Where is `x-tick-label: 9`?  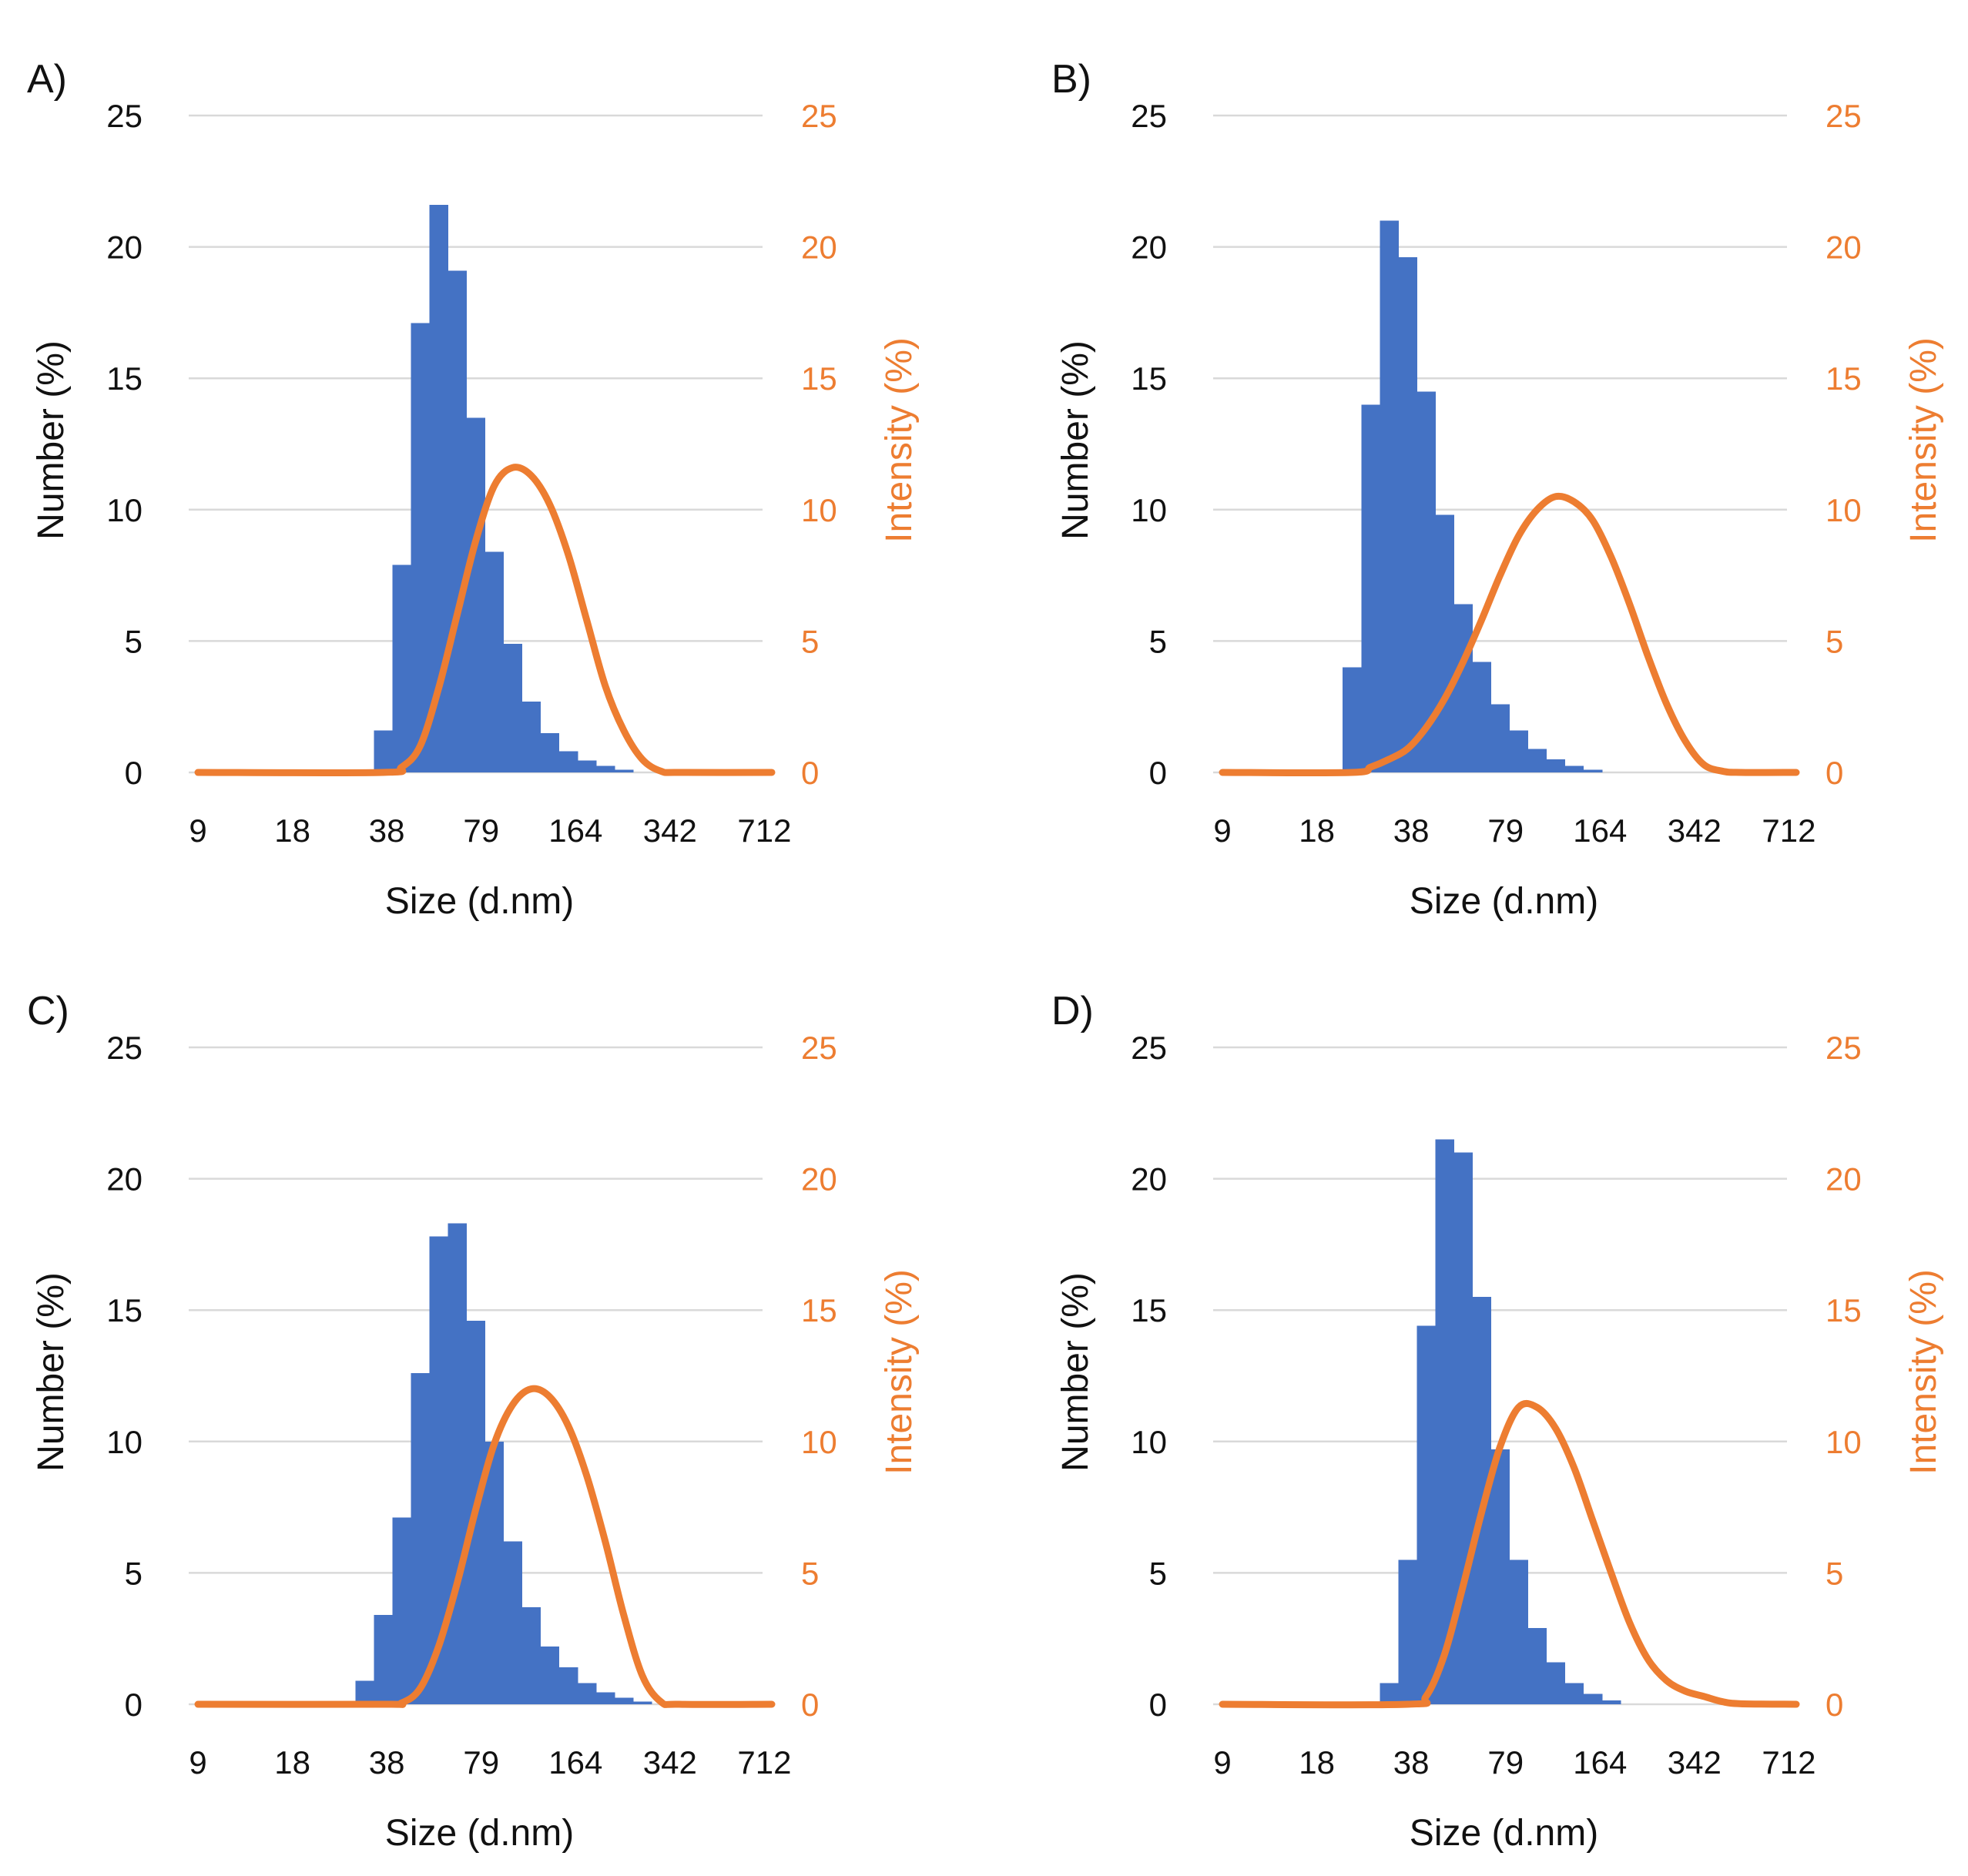
x-tick-label: 9 is located at coordinates (197, 830).